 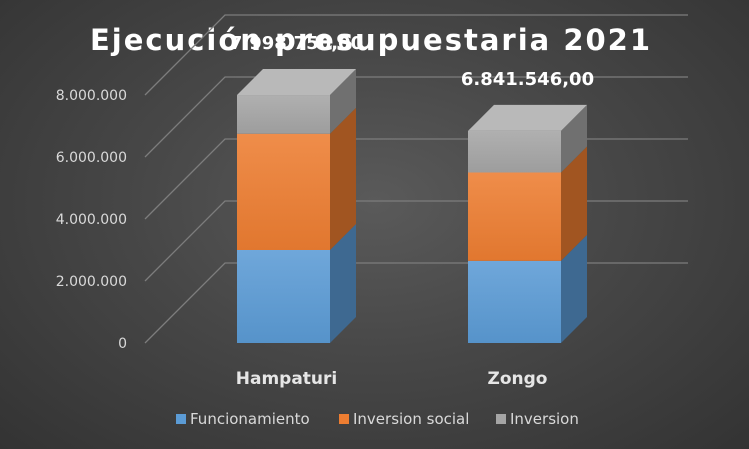 What do you see at coordinates (518, 379) in the screenshot?
I see `category-label: Zongo` at bounding box center [518, 379].